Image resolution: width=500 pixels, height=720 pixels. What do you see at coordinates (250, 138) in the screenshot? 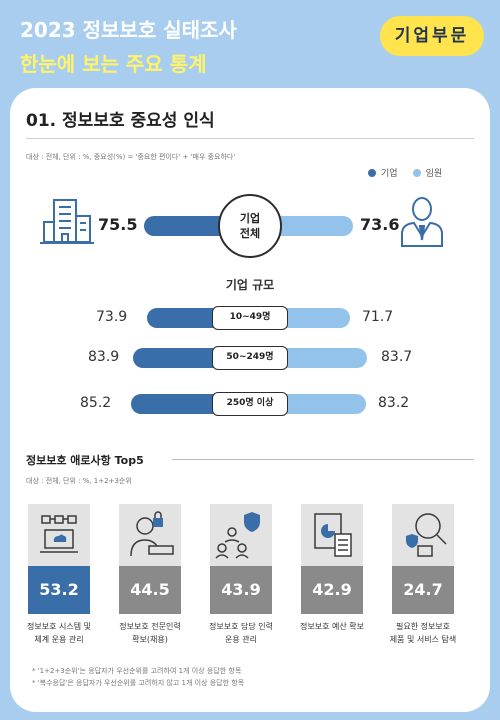
I see `section-divider` at bounding box center [250, 138].